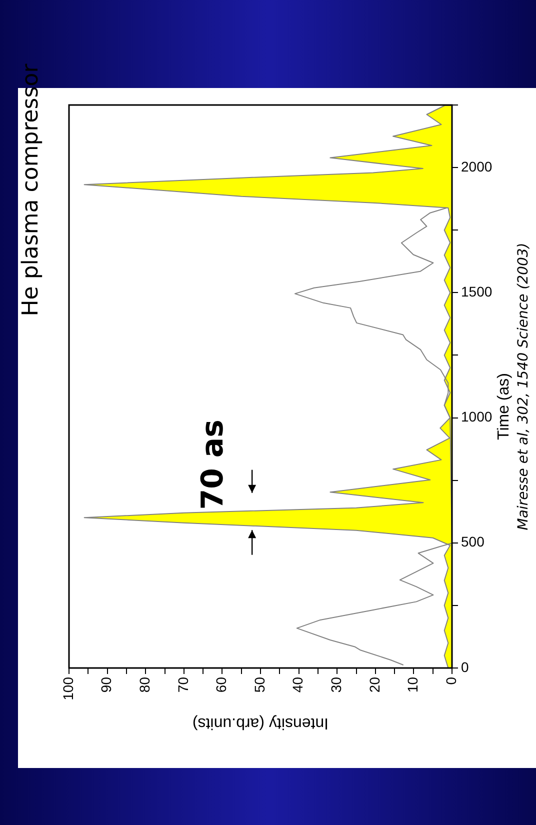 The image size is (536, 825). What do you see at coordinates (259, 684) in the screenshot?
I see `x-tick-label: 50` at bounding box center [259, 684].